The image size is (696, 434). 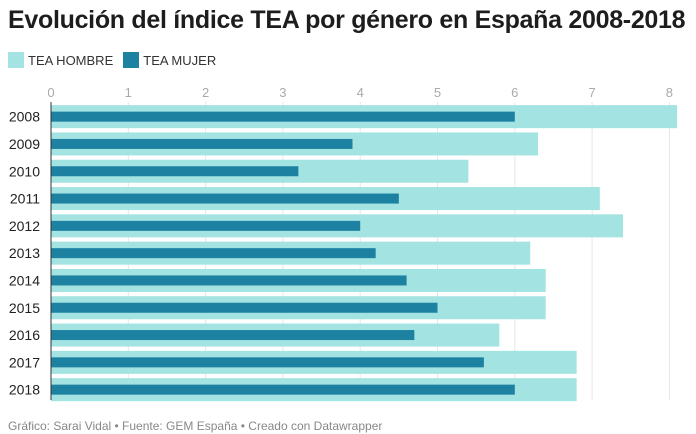 What do you see at coordinates (24, 171) in the screenshot?
I see `y-category-label: 2010` at bounding box center [24, 171].